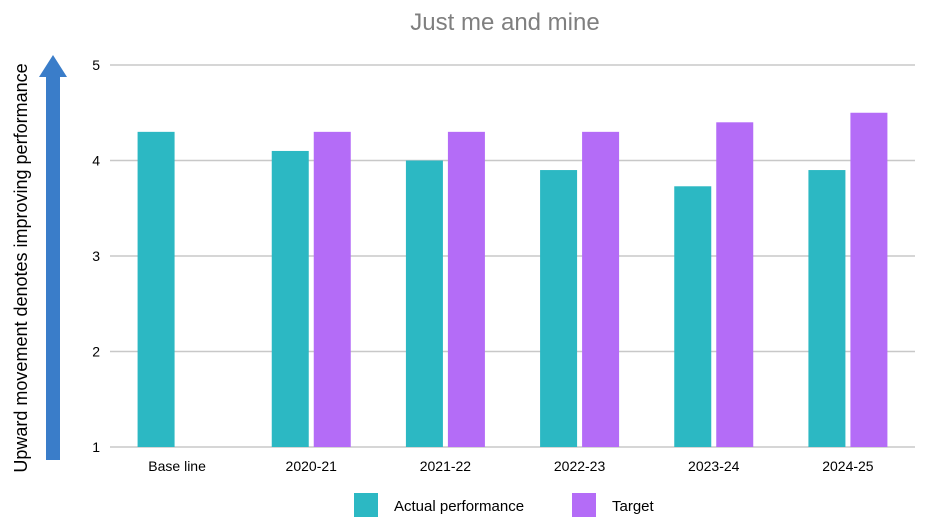 This screenshot has width=930, height=532. Describe the element at coordinates (714, 466) in the screenshot. I see `x-tick-label: 2023-24` at that location.